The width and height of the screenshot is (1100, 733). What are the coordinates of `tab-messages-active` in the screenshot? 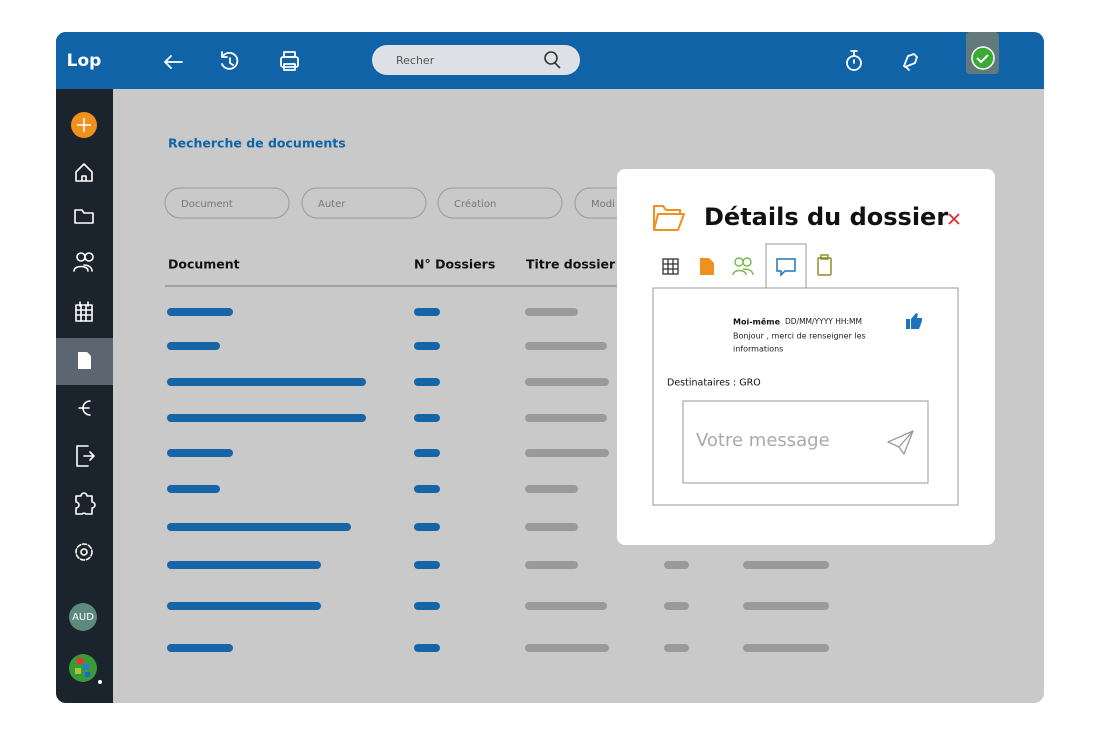 It's located at (786, 265).